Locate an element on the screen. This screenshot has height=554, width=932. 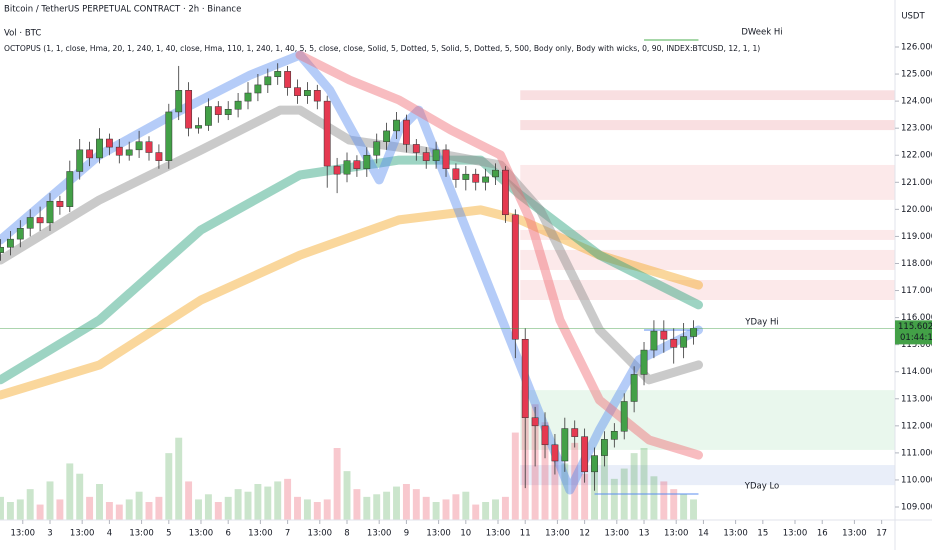
x-tick-label: 12 is located at coordinates (584, 534).